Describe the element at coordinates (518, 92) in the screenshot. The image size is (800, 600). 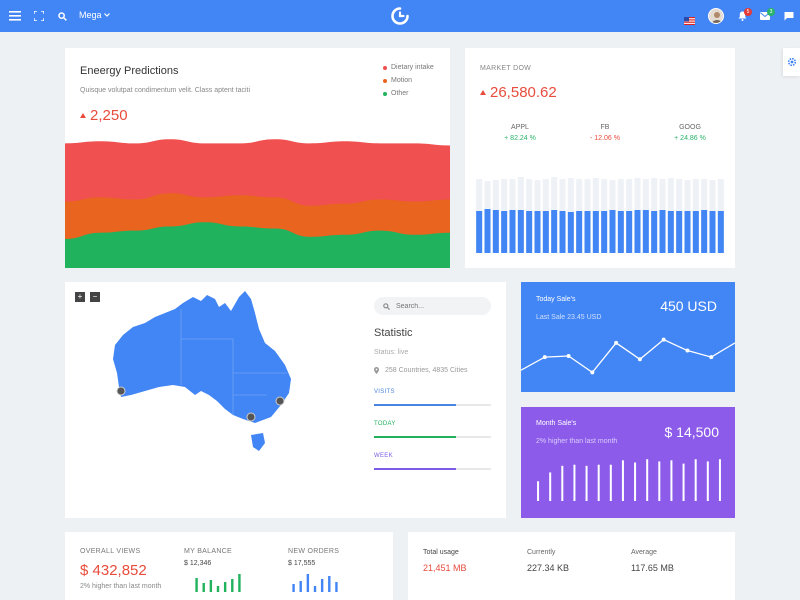
I see `market-value-row: 26,580.62` at that location.